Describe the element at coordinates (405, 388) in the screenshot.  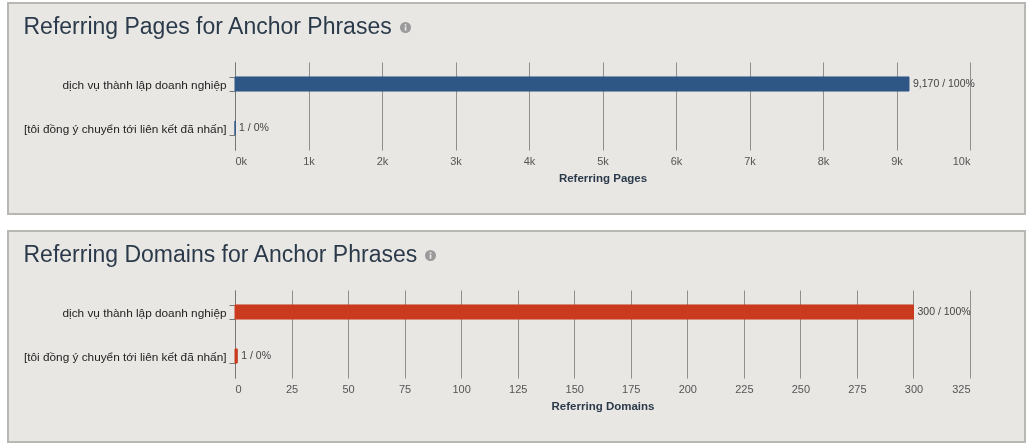
I see `x-tick-label: 75` at that location.